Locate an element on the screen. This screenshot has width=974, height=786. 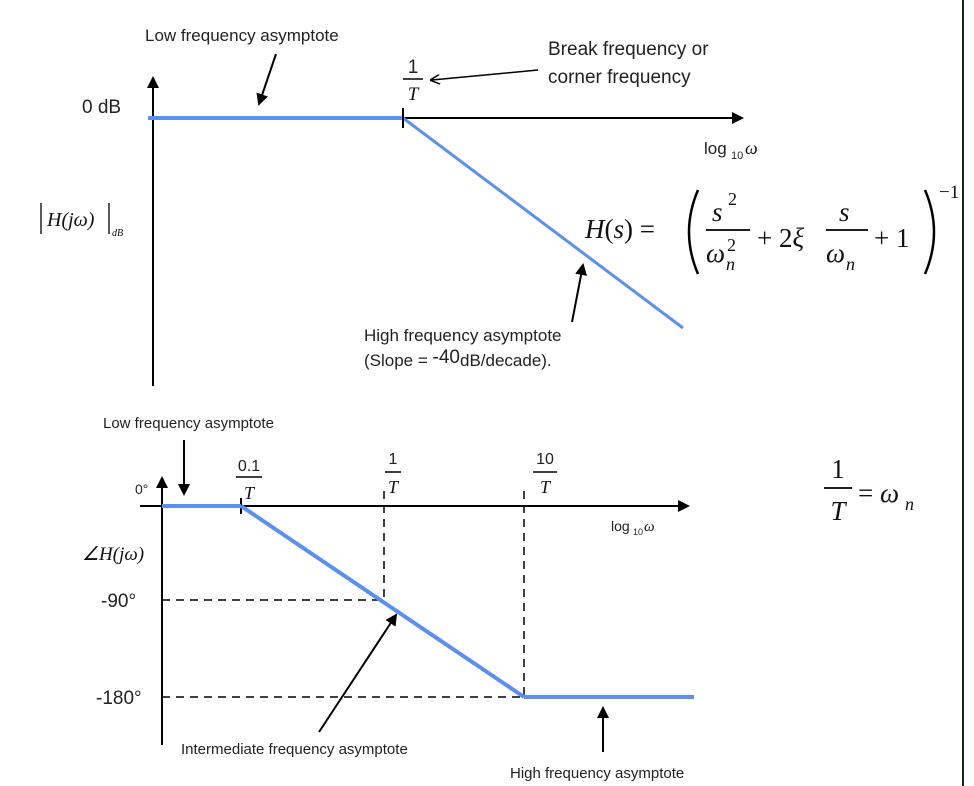
corner-frac-num: 1 is located at coordinates (413, 67).